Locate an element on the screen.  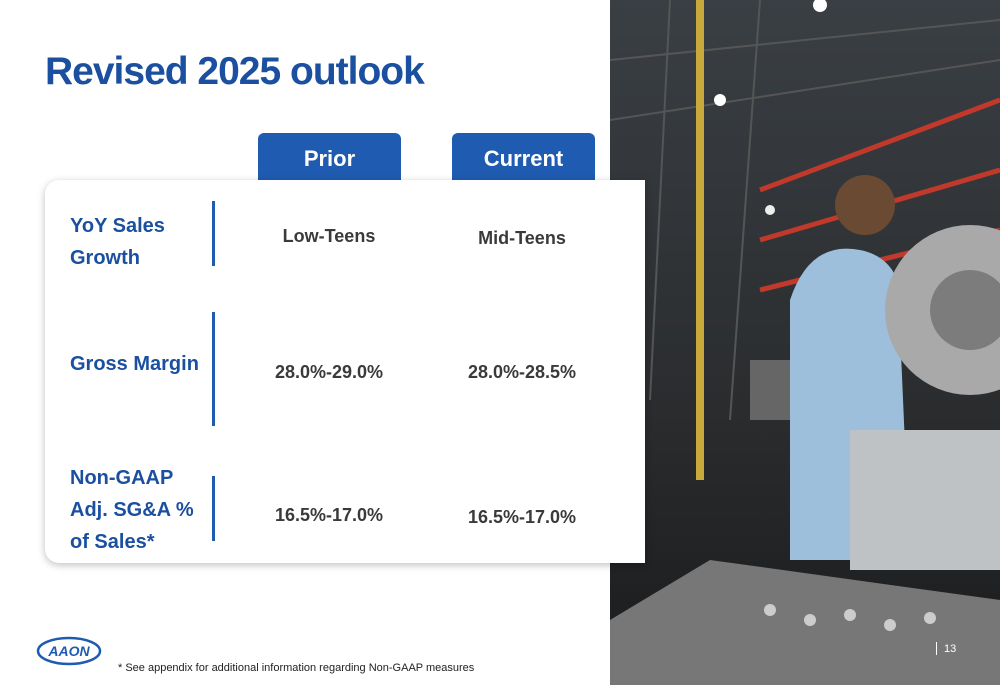
cell: 28.0%-28.5% is located at coordinates (522, 372).